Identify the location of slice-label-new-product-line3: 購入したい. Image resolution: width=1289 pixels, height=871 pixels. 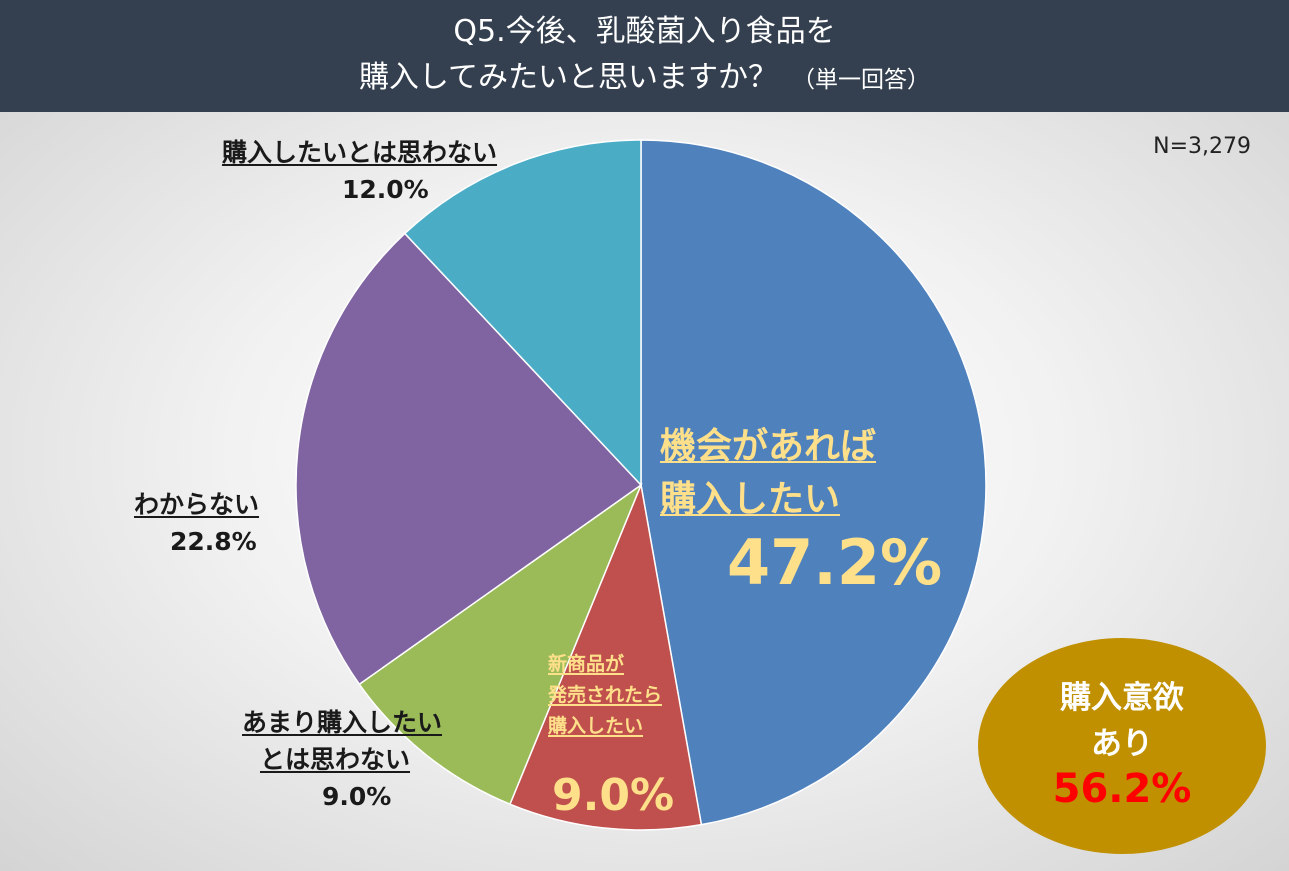
(596, 726).